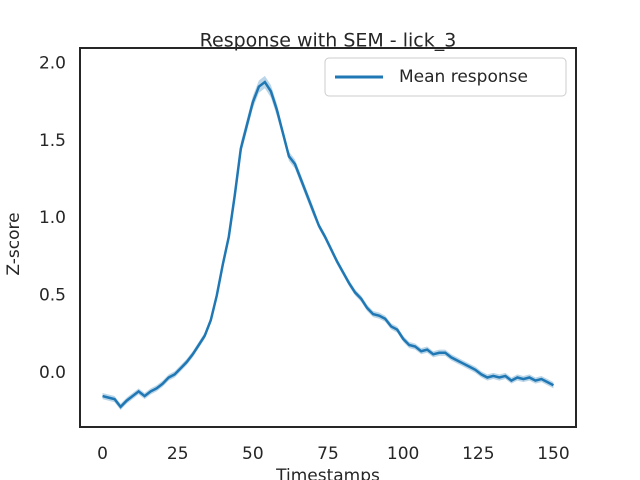 The width and height of the screenshot is (640, 480). What do you see at coordinates (403, 454) in the screenshot?
I see `x-tick-label: 100` at bounding box center [403, 454].